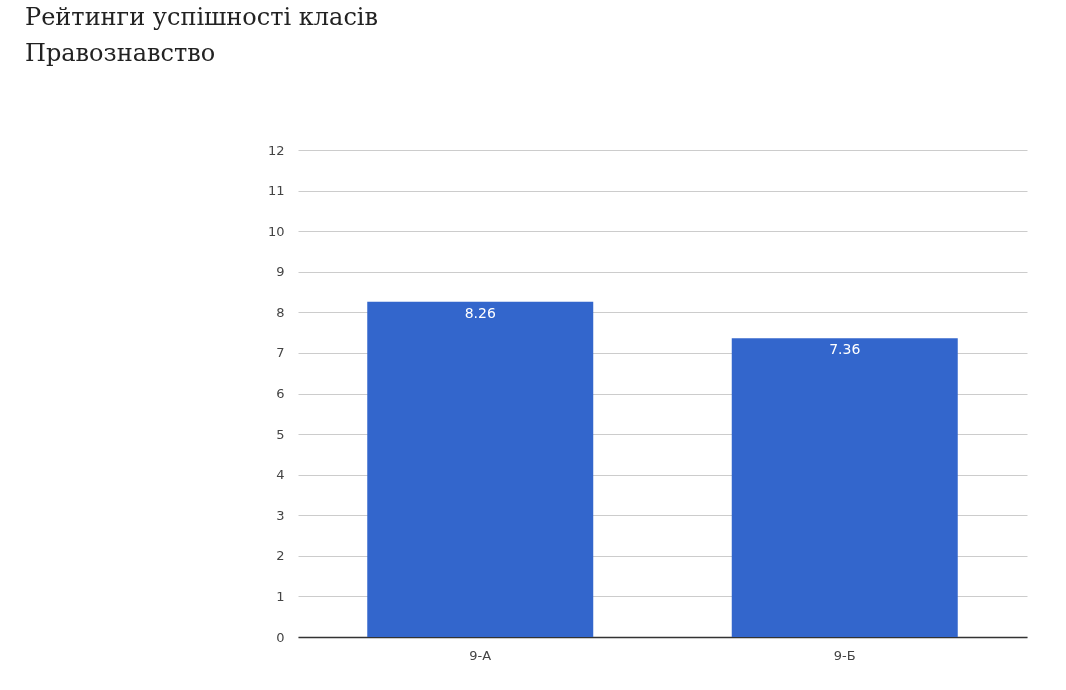 This screenshot has width=1066, height=690. Describe the element at coordinates (280, 515) in the screenshot. I see `y-tick-label: 3` at that location.